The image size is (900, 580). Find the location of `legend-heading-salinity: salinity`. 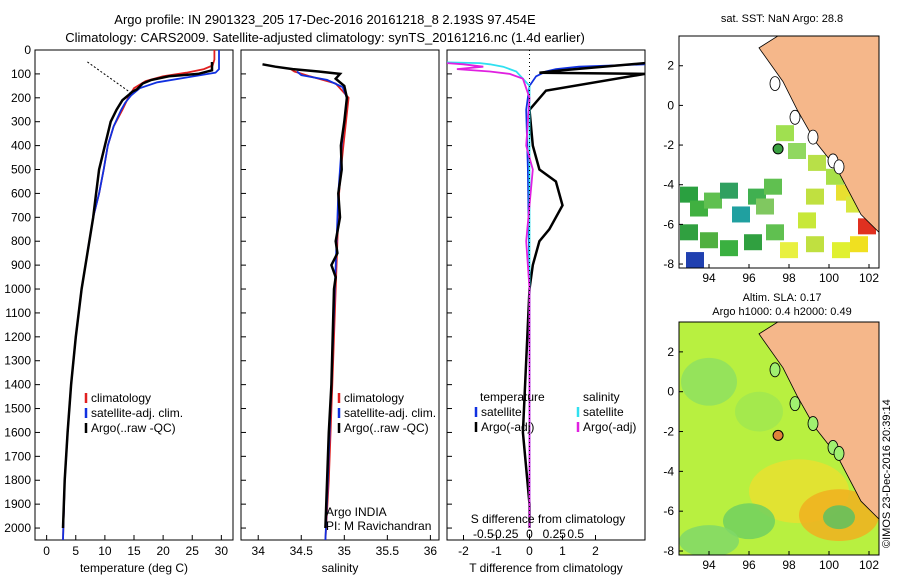

legend-heading-salinity: salinity is located at coordinates (601, 397).